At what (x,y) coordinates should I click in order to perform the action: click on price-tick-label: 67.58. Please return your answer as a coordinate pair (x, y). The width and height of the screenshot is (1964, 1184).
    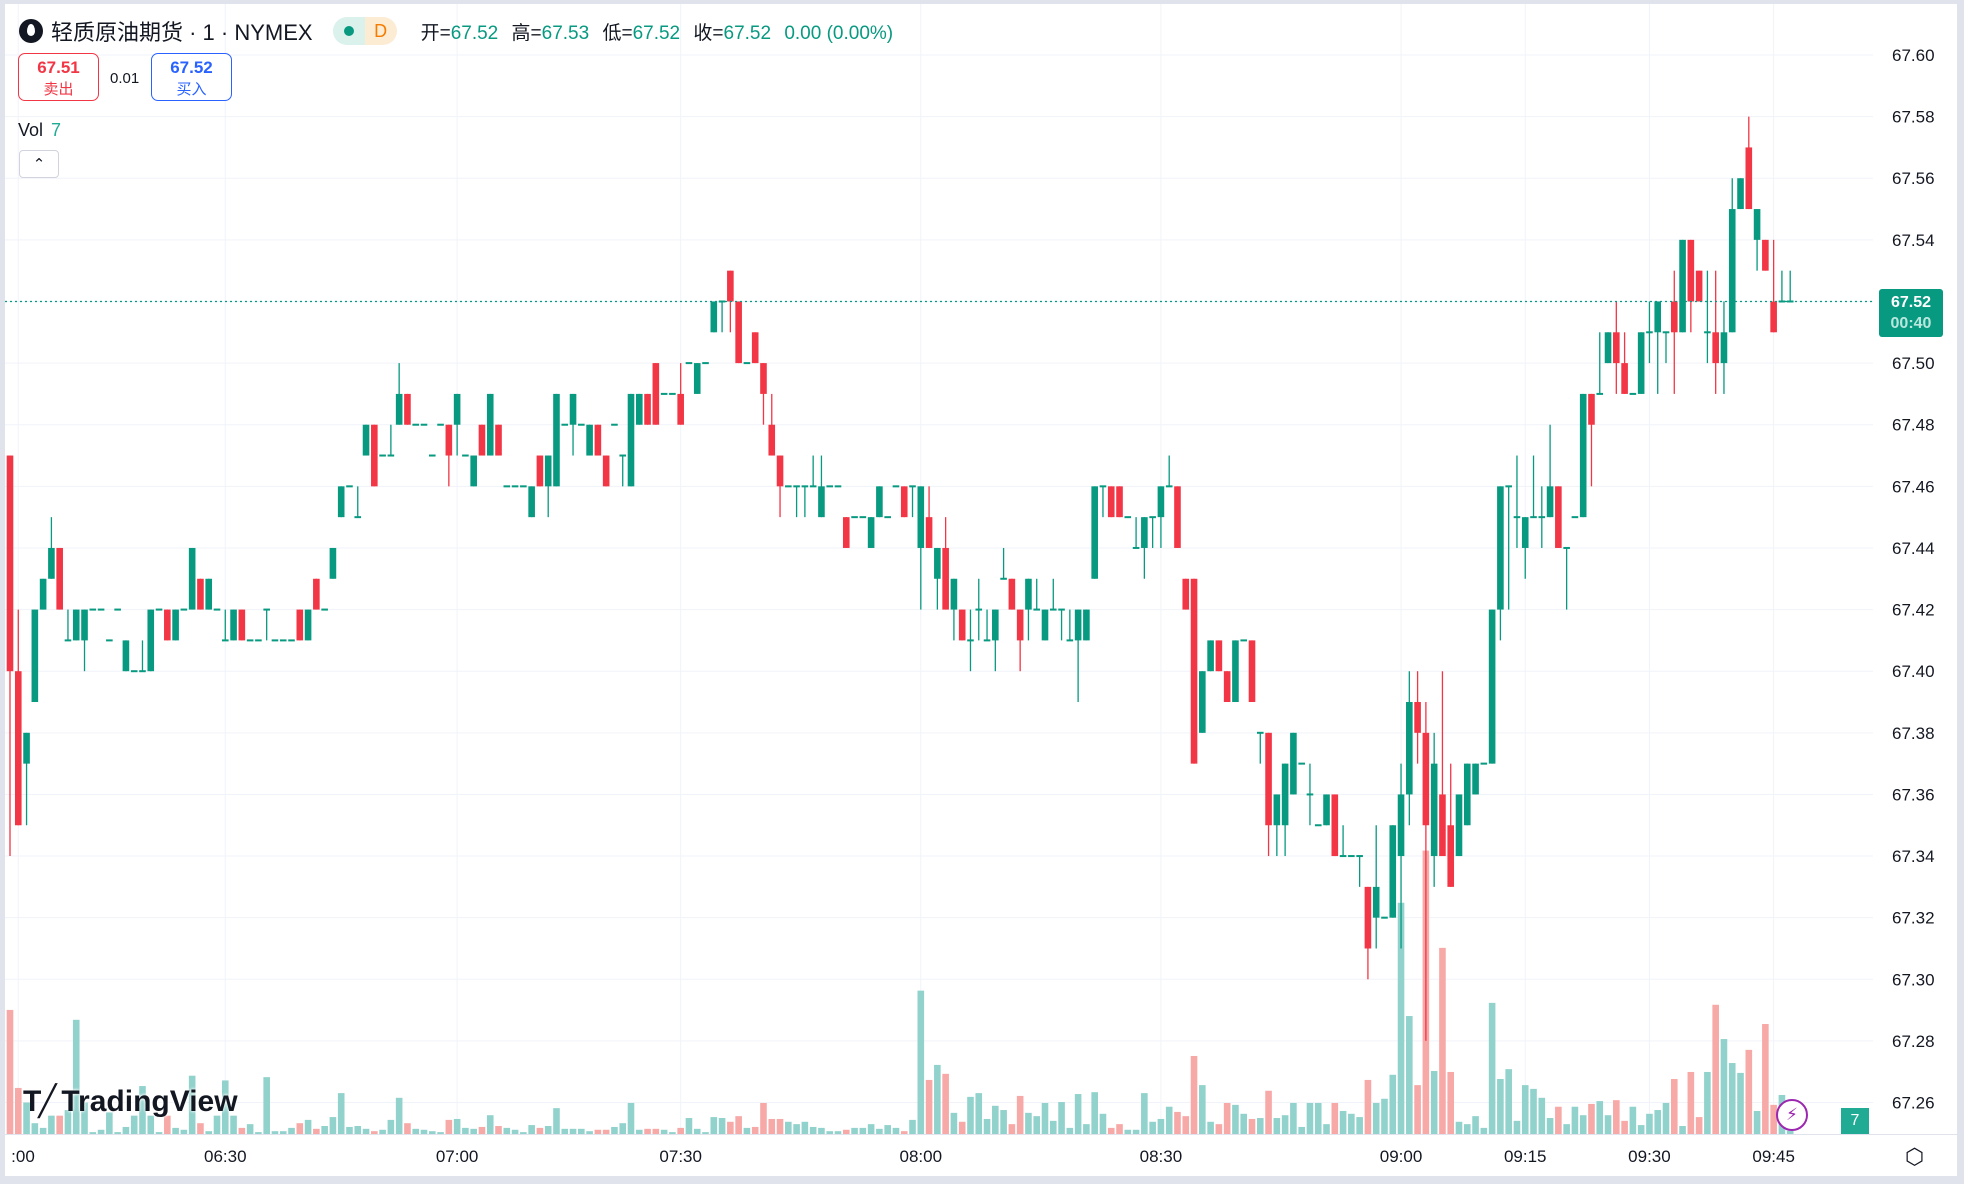
    Looking at the image, I should click on (1913, 117).